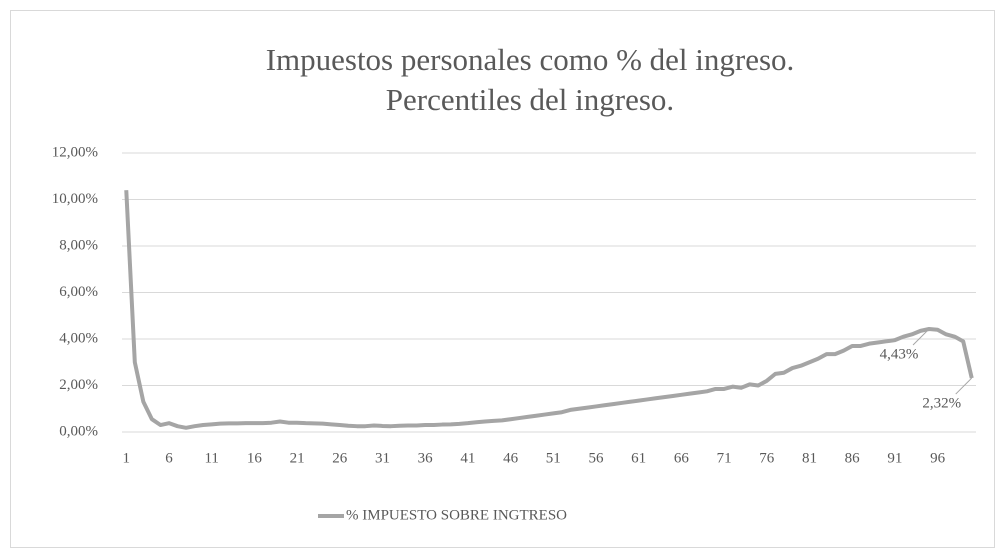 The height and width of the screenshot is (548, 1005). What do you see at coordinates (853, 458) in the screenshot?
I see `x-tick-label: 86` at bounding box center [853, 458].